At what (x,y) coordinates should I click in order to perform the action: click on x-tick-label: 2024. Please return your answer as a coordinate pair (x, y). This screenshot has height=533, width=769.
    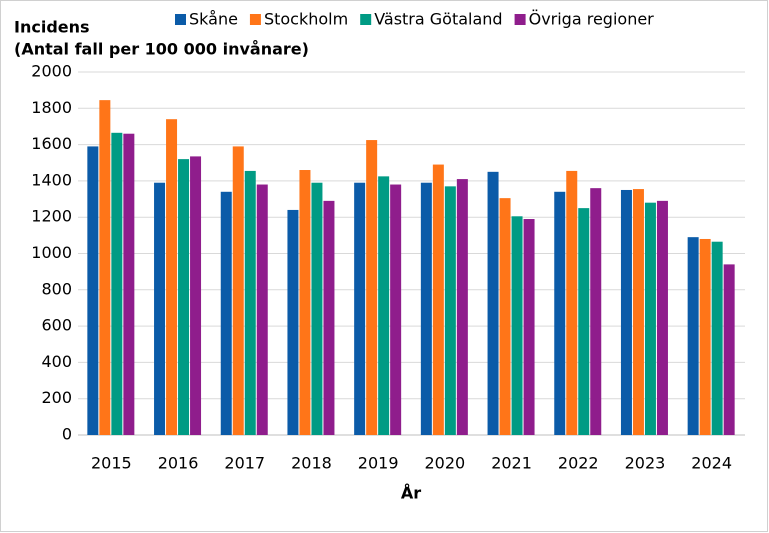
    Looking at the image, I should click on (711, 463).